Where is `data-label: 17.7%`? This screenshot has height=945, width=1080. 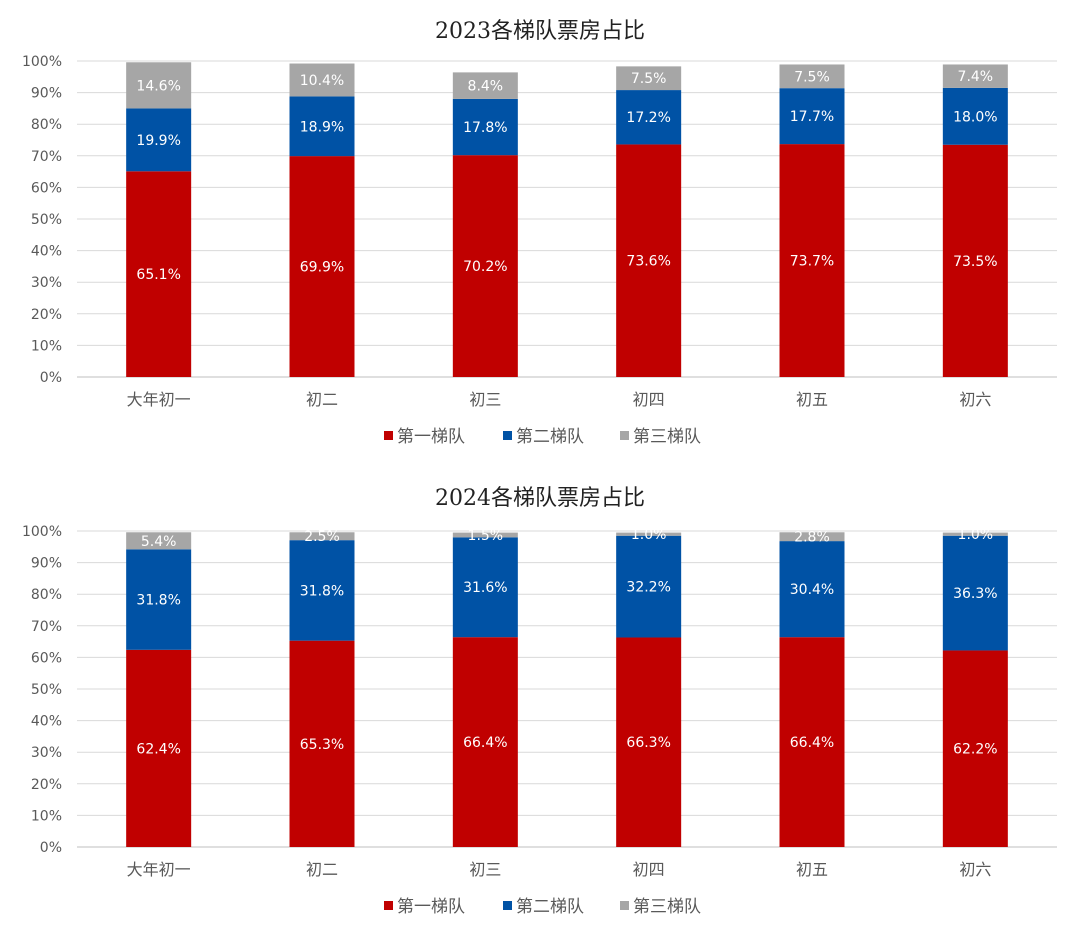
data-label: 17.7% is located at coordinates (812, 117).